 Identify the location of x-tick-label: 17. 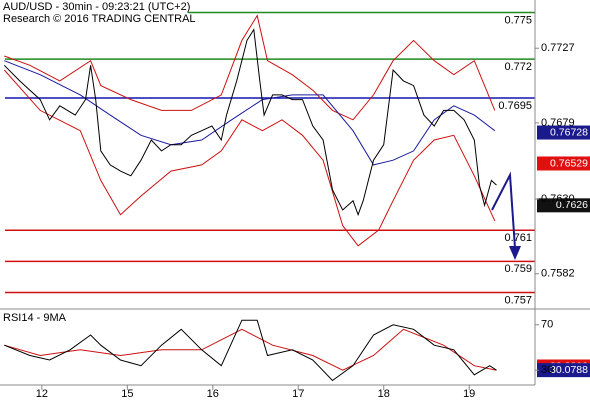
(298, 394).